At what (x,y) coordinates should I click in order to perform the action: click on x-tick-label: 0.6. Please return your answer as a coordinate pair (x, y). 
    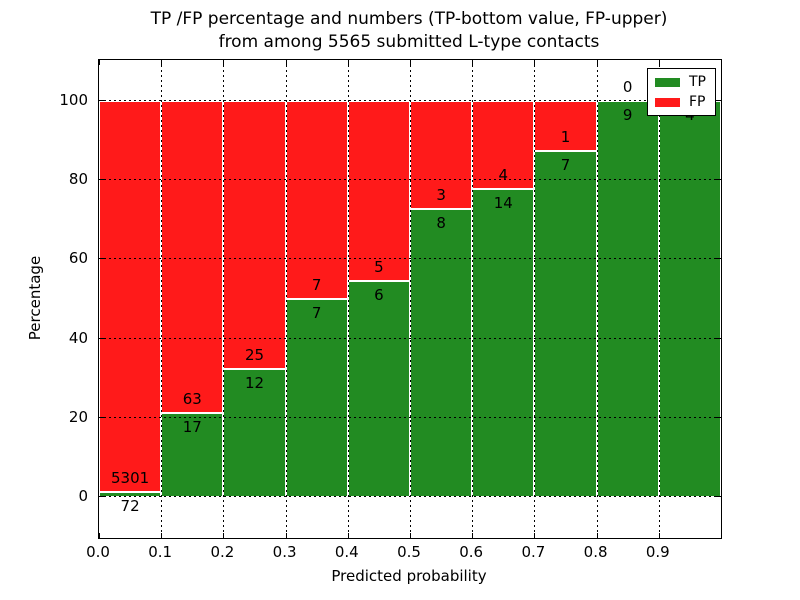
    Looking at the image, I should click on (471, 552).